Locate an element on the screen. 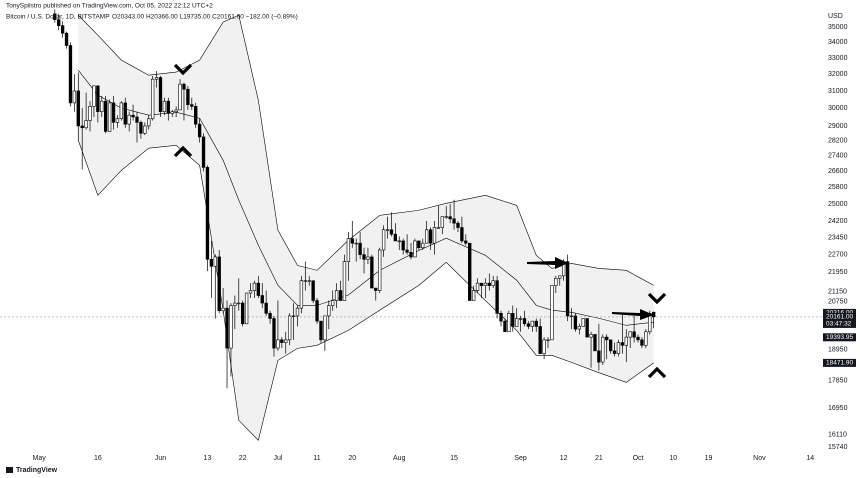  y-tick-label: 32000 is located at coordinates (838, 74).